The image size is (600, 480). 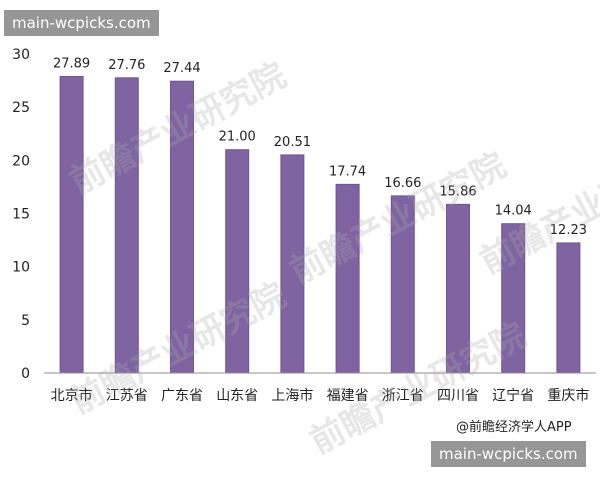 I want to click on x-tick-label: 山东省, so click(x=237, y=396).